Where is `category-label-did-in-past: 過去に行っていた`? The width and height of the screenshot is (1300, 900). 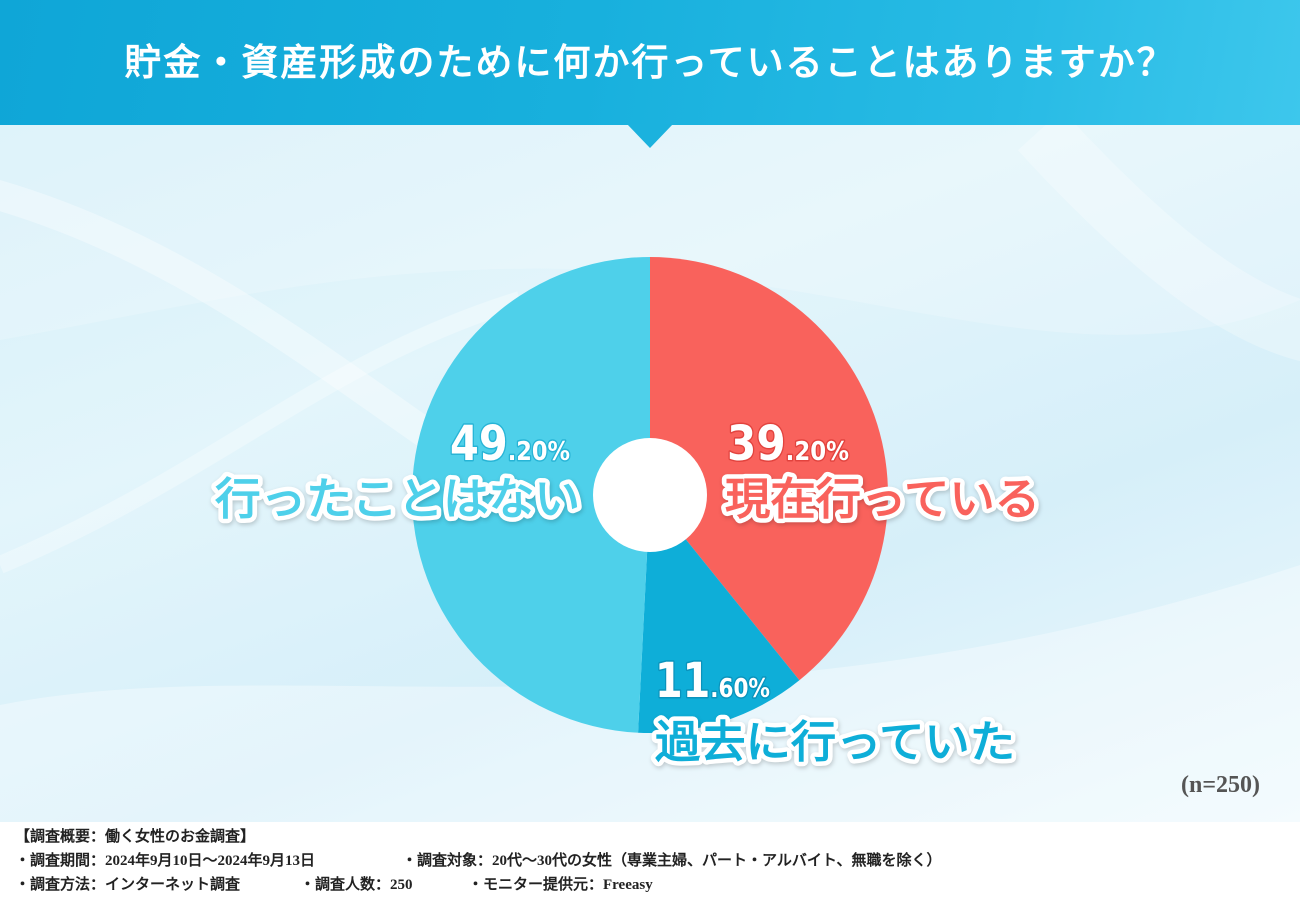
category-label-did-in-past: 過去に行っていた is located at coordinates (835, 742).